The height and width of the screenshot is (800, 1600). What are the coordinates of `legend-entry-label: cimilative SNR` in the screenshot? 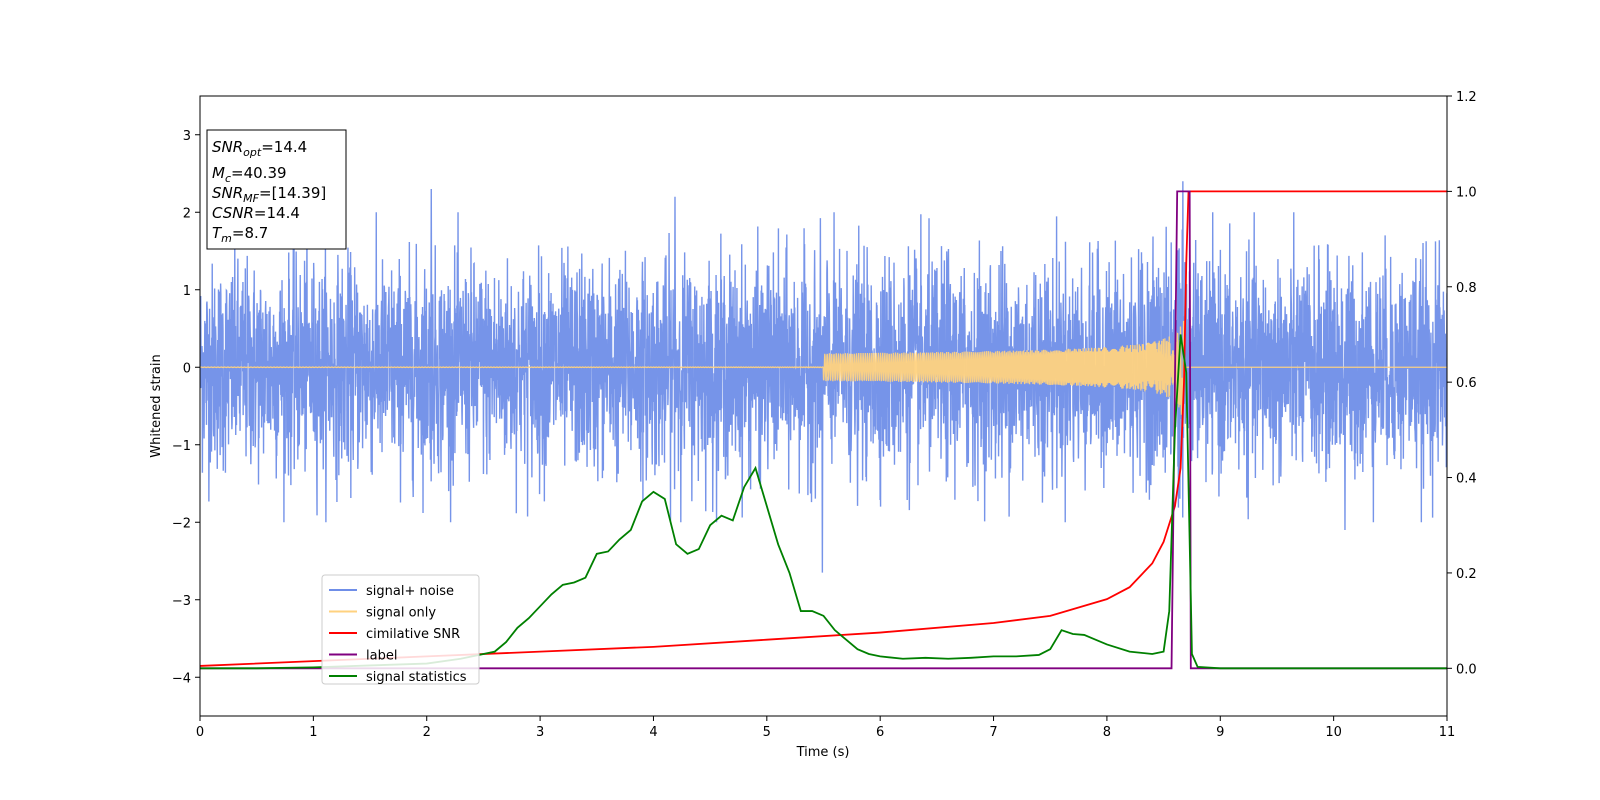 It's located at (413, 634).